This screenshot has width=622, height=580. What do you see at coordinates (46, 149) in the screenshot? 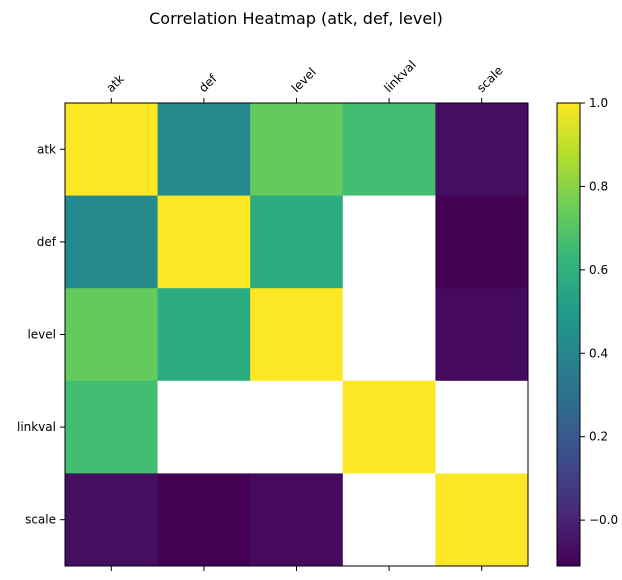
I see `y-tick-label: atk` at bounding box center [46, 149].